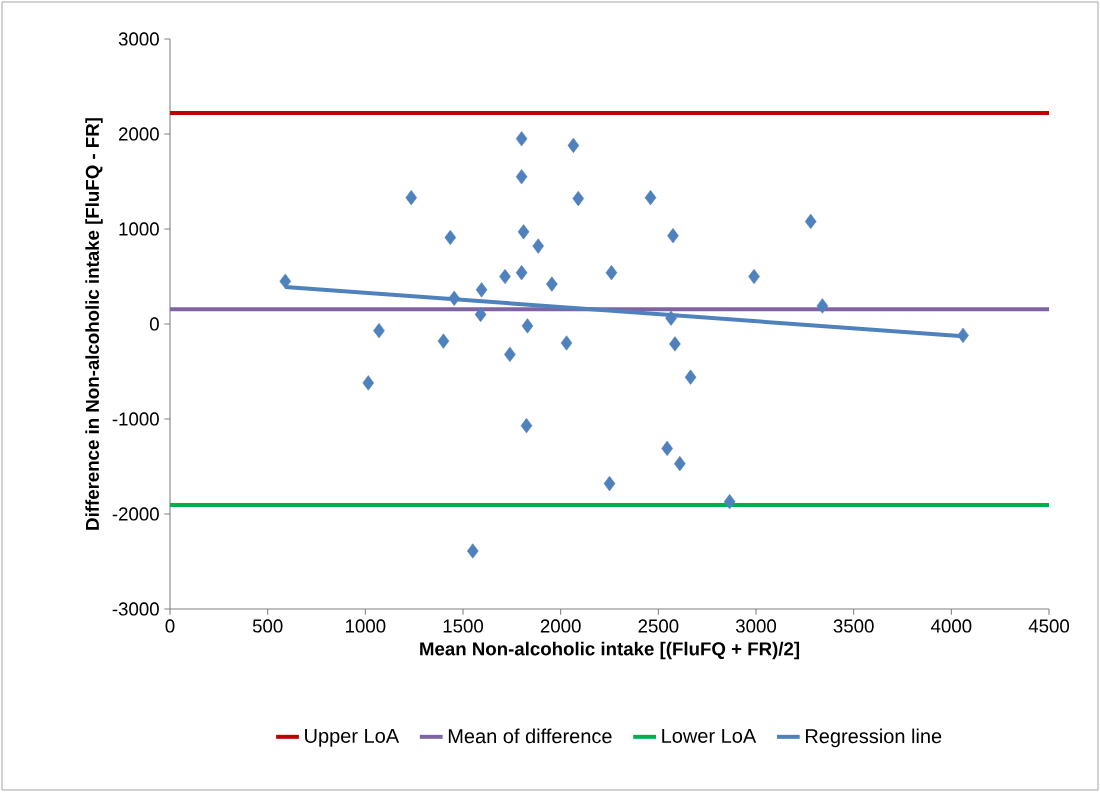  Describe the element at coordinates (560, 626) in the screenshot. I see `x-tick-label: 2000` at that location.